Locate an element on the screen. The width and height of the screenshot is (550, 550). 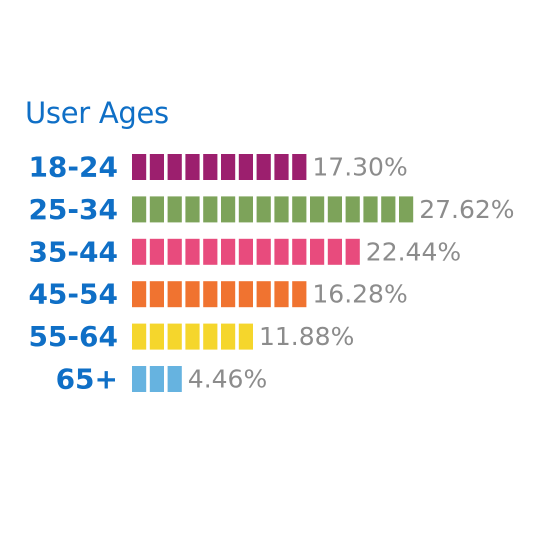
value-label: 16.28% is located at coordinates (359, 294).